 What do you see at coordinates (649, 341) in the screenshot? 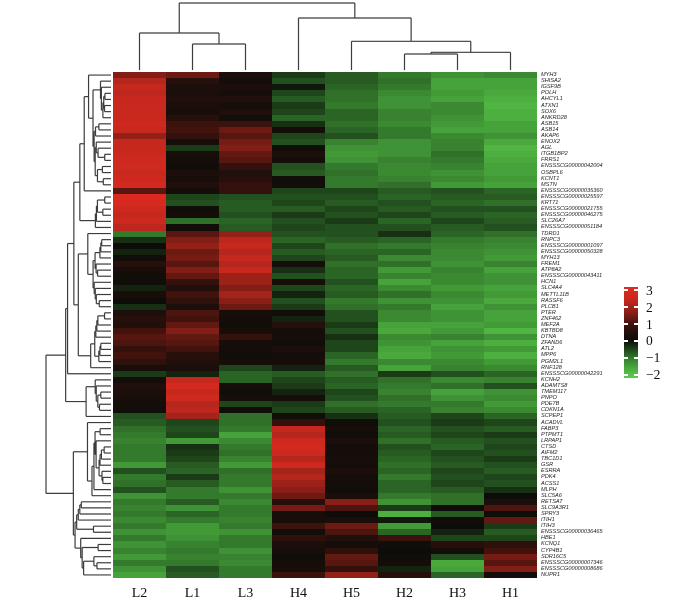
I see `colorbar-tick-label: 0` at bounding box center [649, 341].